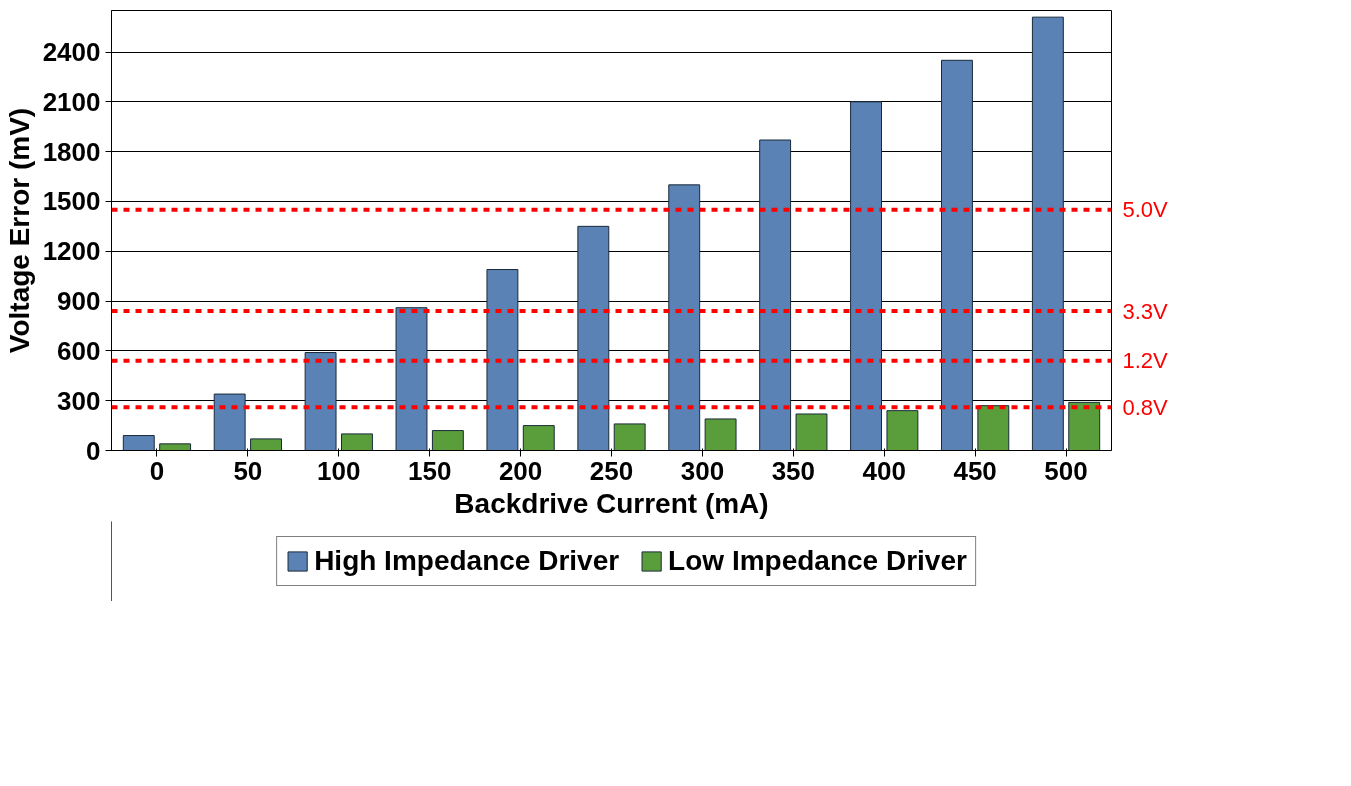 This screenshot has height=786, width=1351. Describe the element at coordinates (975, 470) in the screenshot. I see `x-tick-label: 450` at that location.